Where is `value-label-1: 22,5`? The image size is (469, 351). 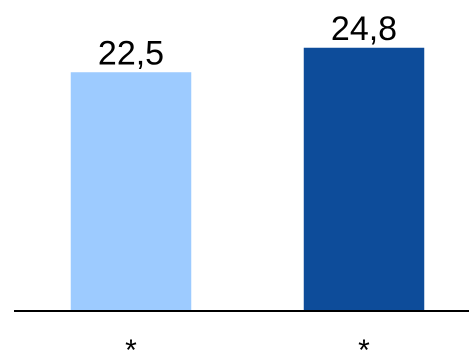 value-label-1: 22,5 is located at coordinates (131, 53).